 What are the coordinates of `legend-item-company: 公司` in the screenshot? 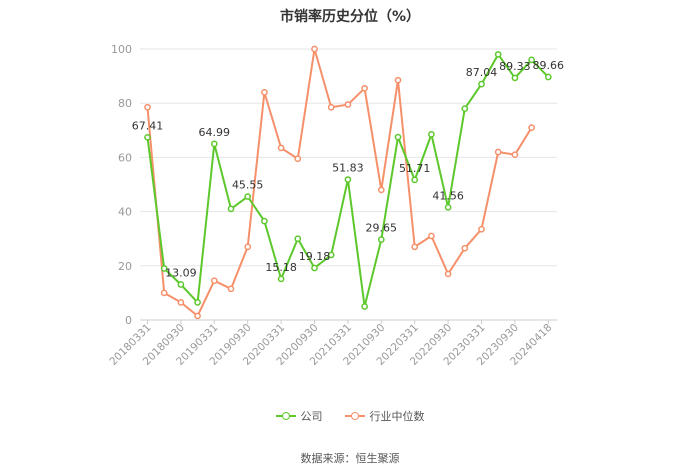 It's located at (299, 416).